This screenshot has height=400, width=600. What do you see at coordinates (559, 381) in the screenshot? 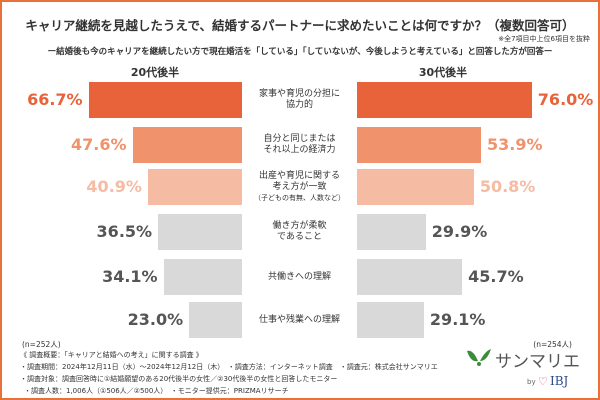
I see `logo-brand: IBJ` at bounding box center [559, 381].